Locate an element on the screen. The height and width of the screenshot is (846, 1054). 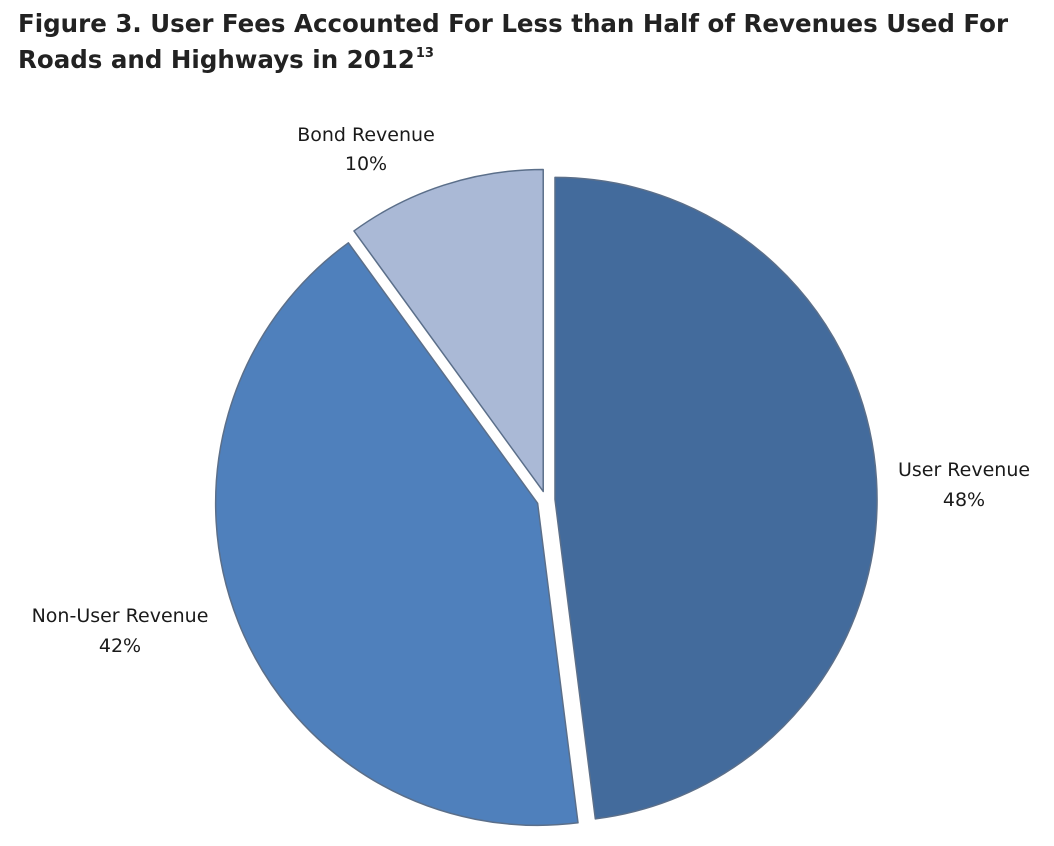
slice-value-bond-revenue: 10% is located at coordinates (366, 164).